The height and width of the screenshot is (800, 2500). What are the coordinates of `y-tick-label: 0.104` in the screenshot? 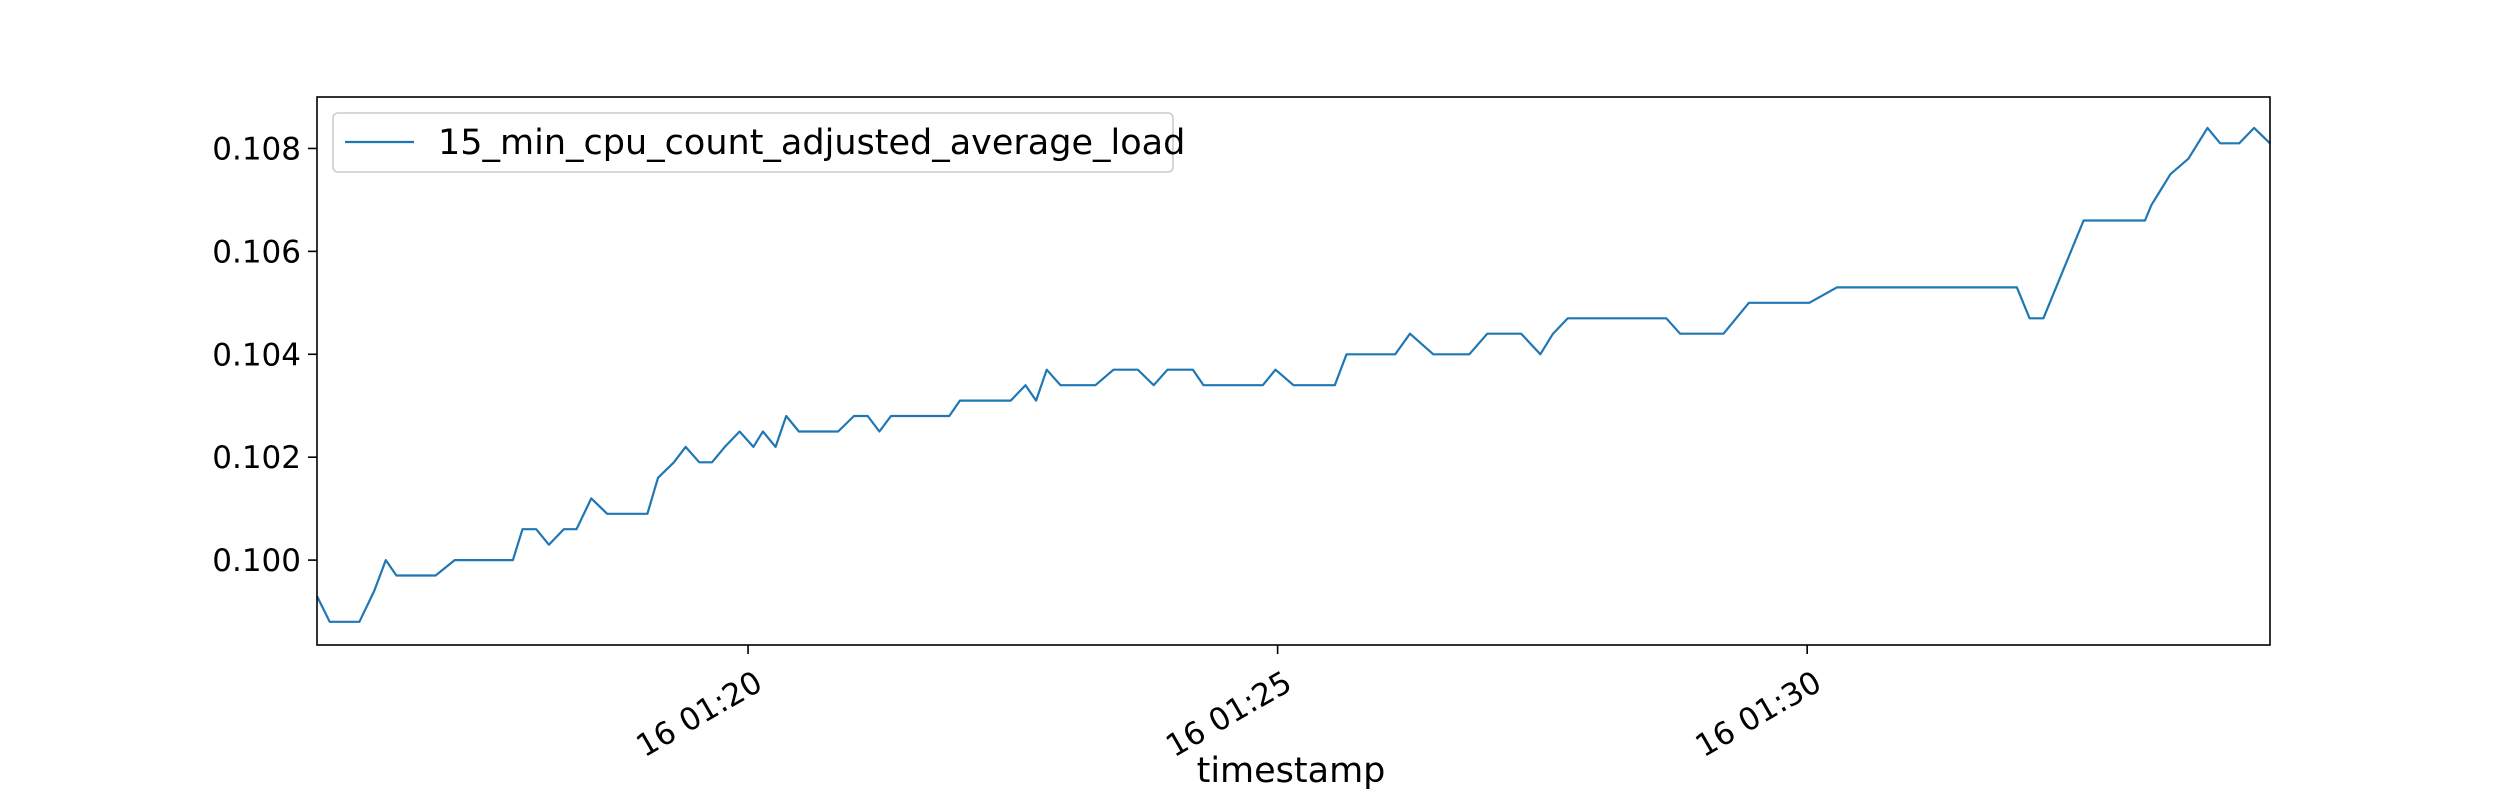 It's located at (256, 355).